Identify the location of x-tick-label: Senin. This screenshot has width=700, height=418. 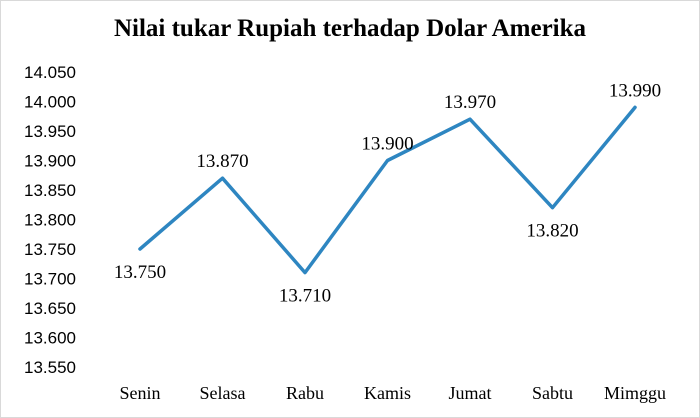
(139, 393).